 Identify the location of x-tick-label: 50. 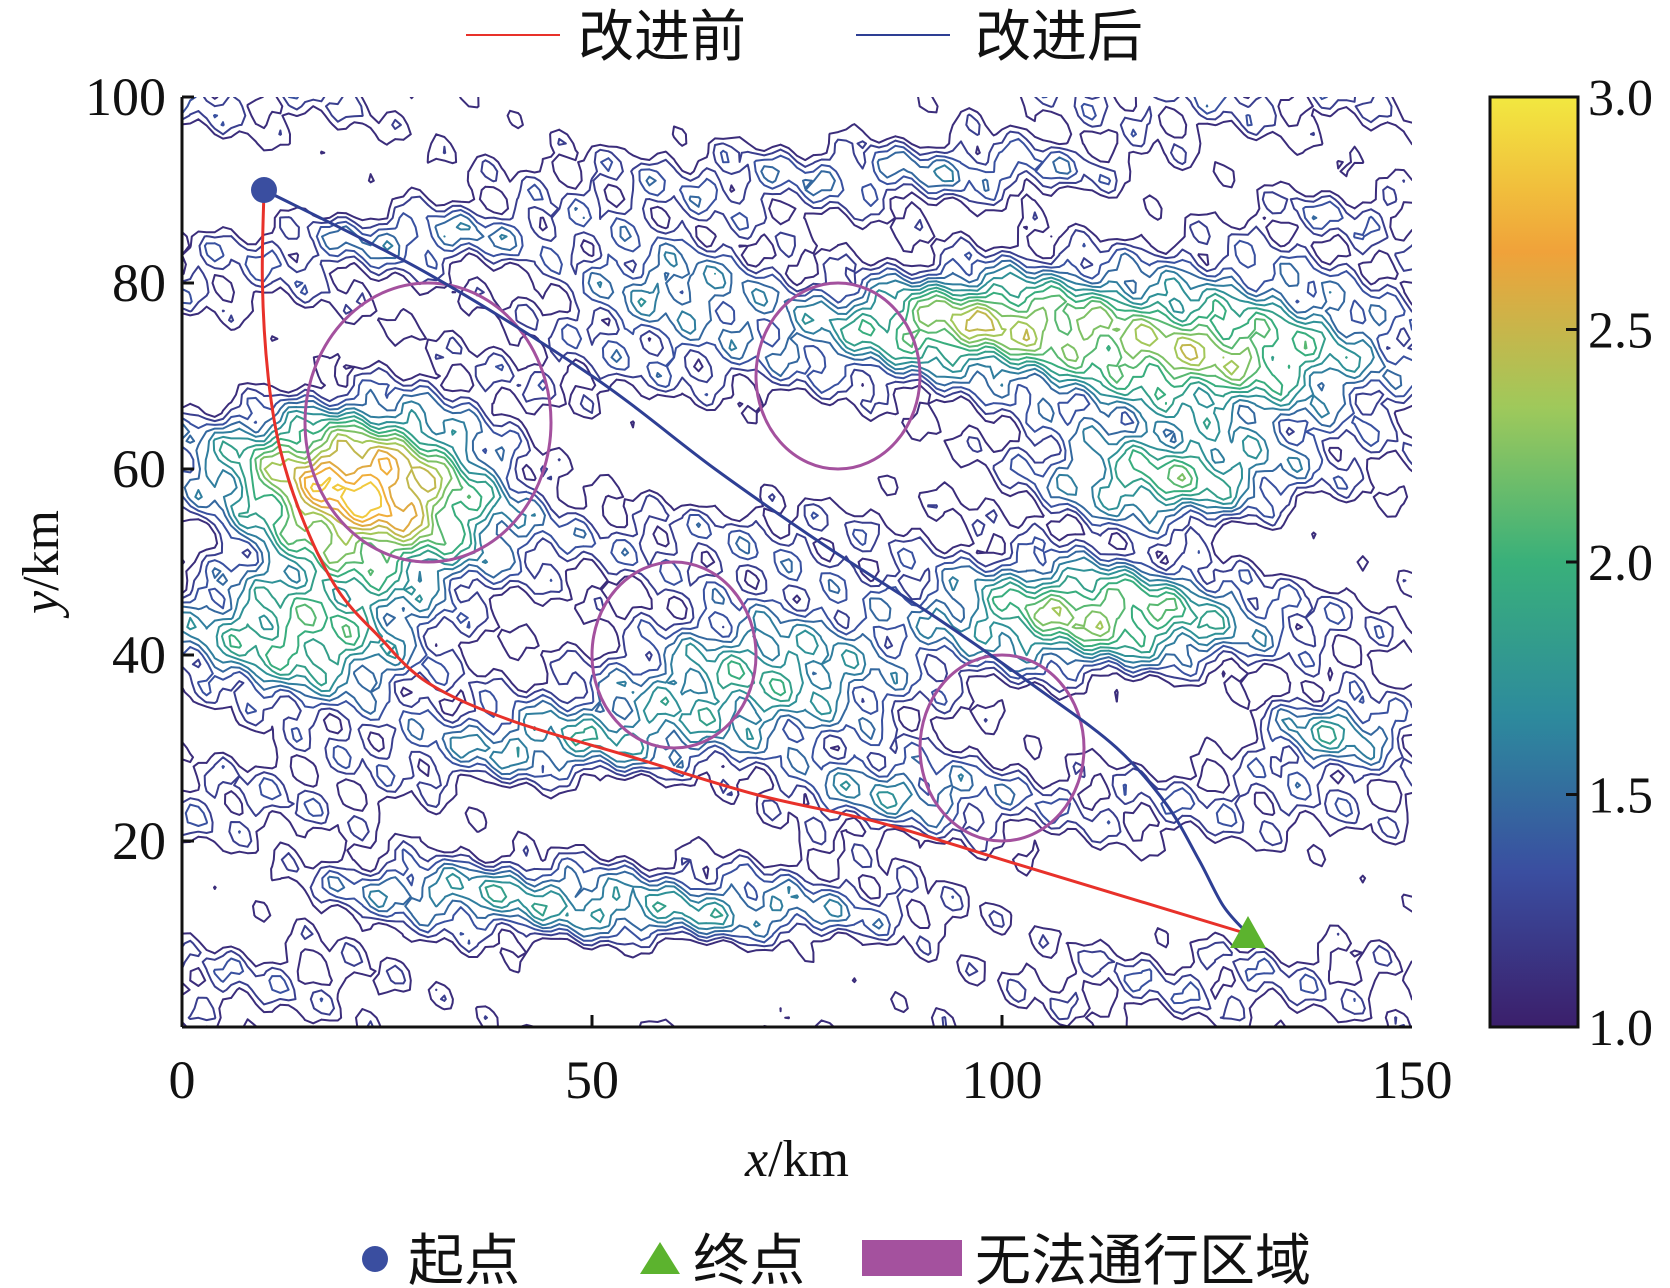
(592, 1080).